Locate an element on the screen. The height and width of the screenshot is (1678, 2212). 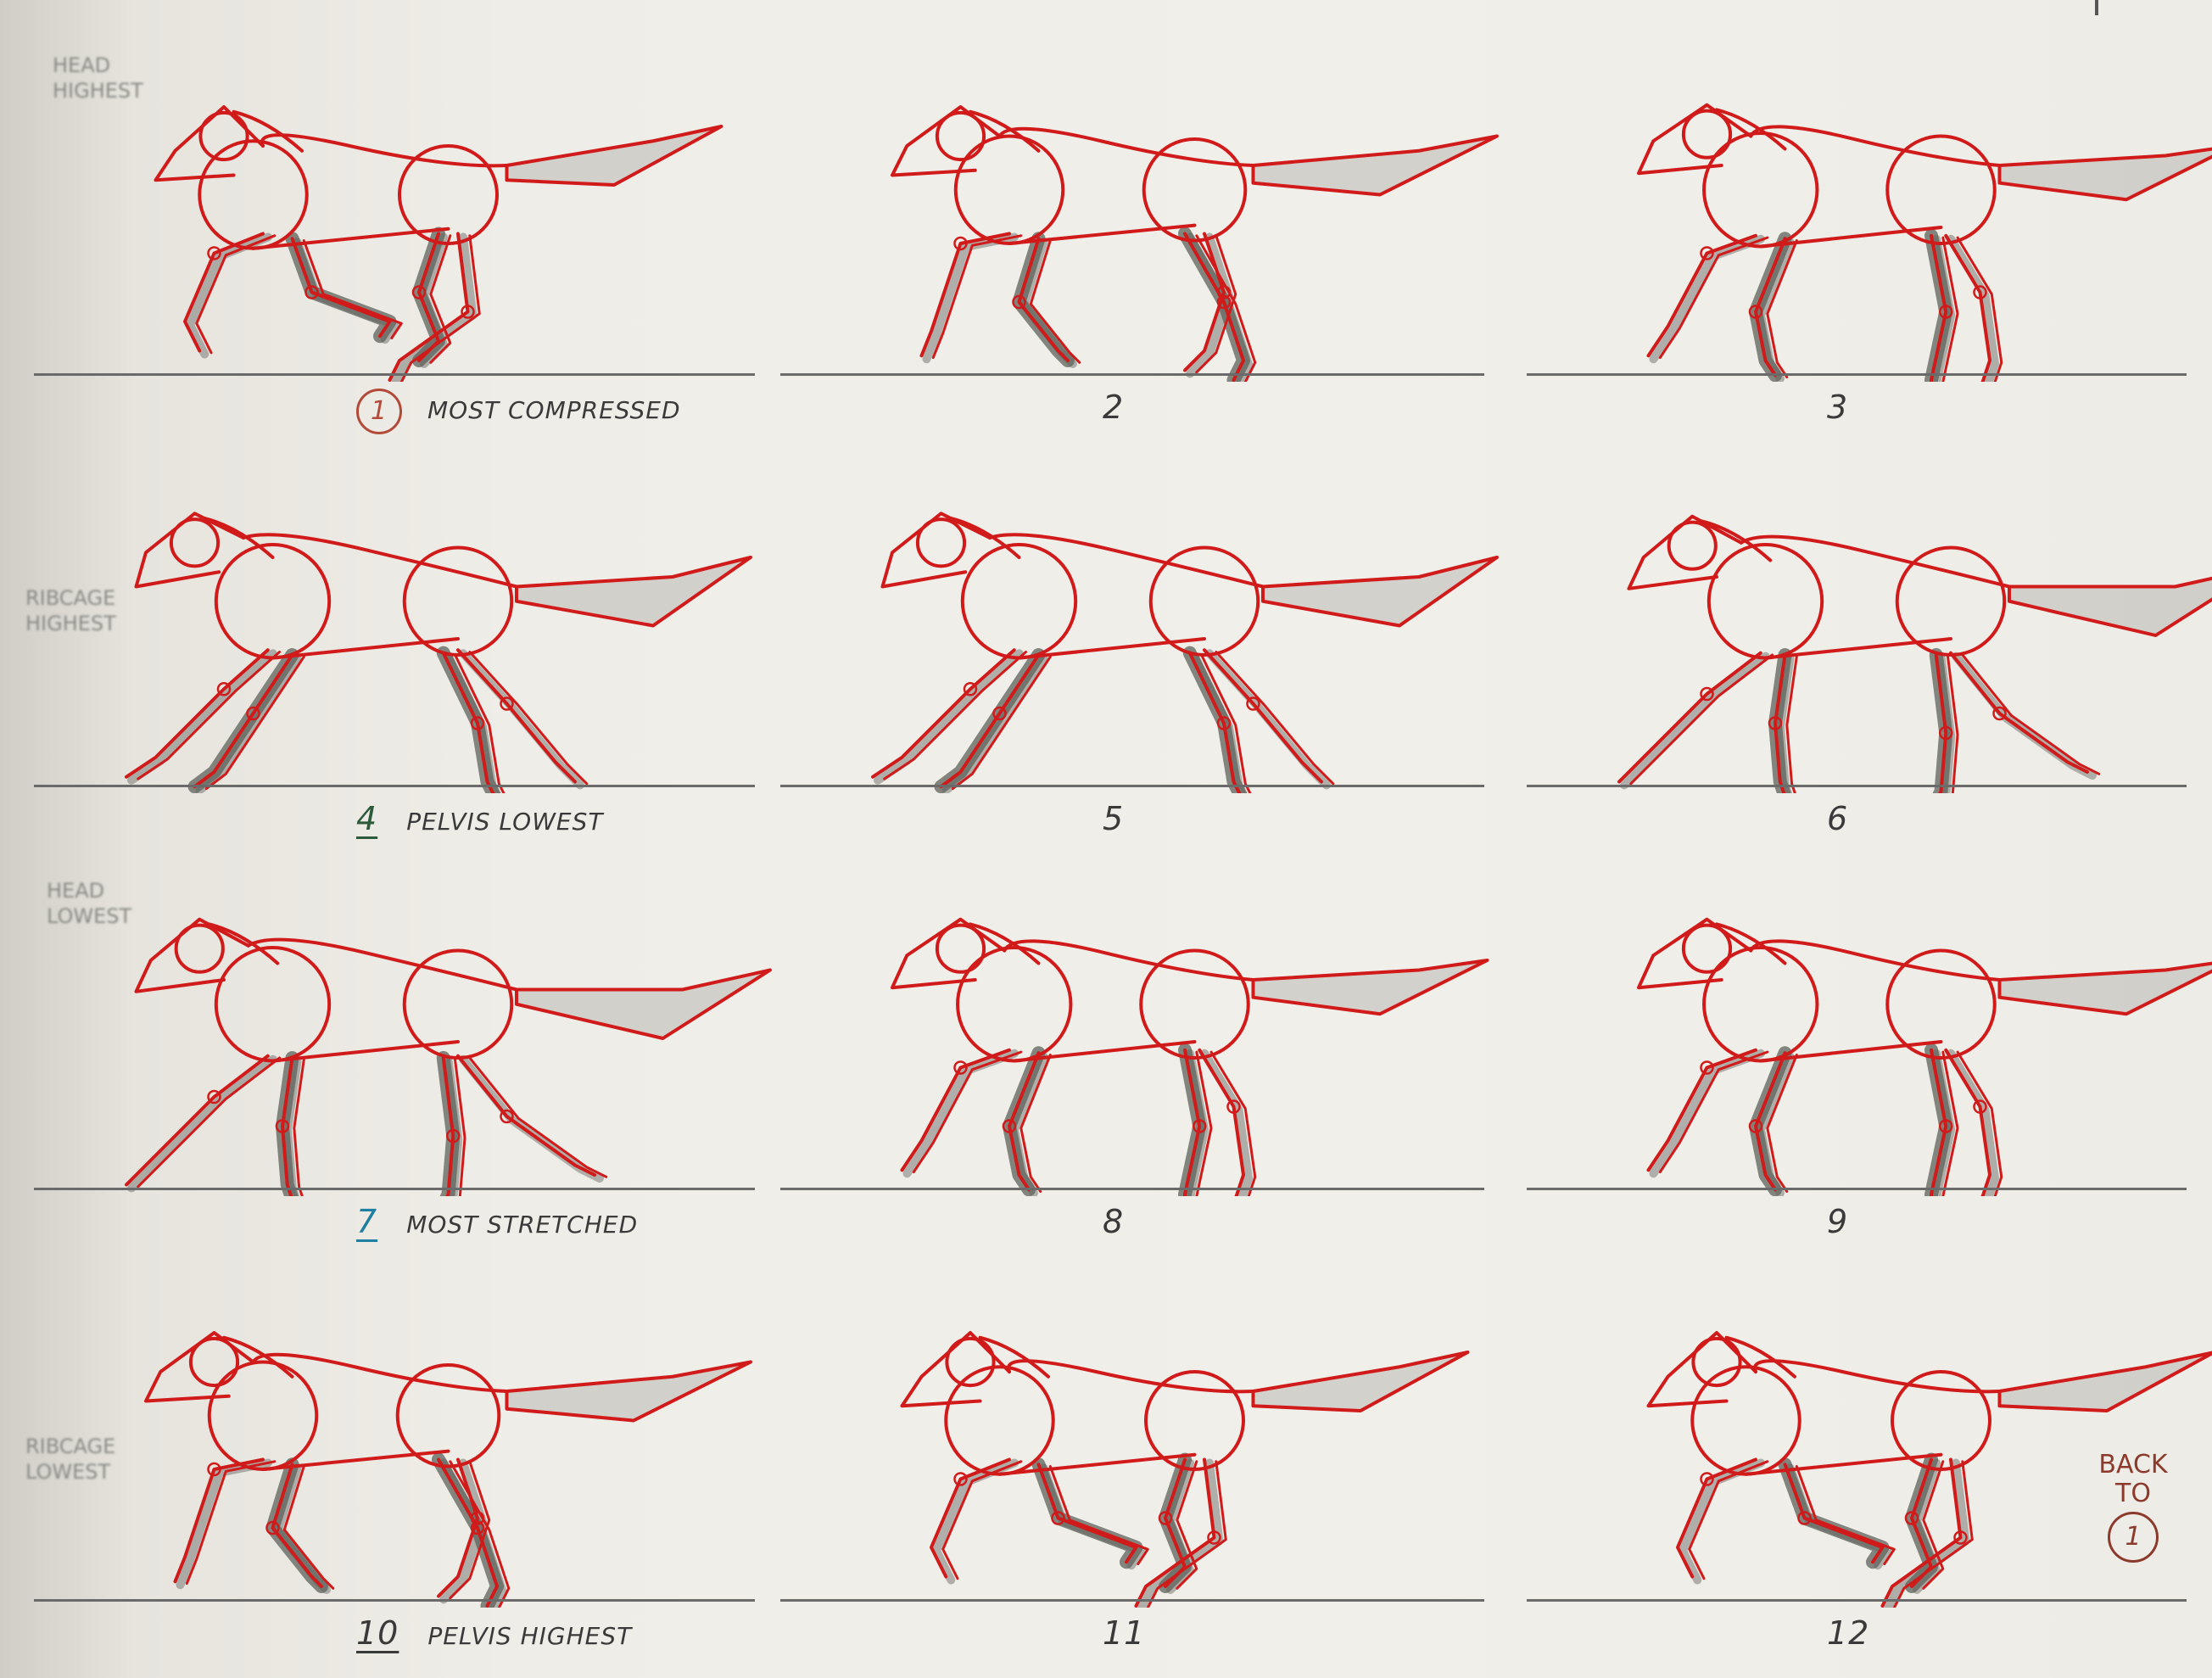
frame-caption: 8 is located at coordinates (1113, 1221).